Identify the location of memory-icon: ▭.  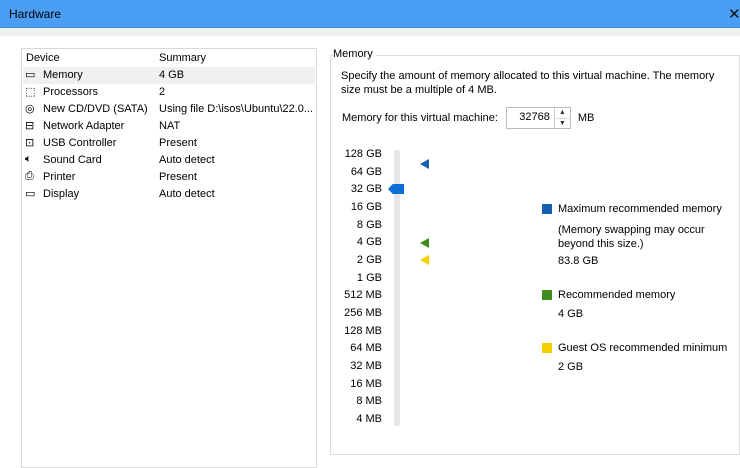
(30, 75).